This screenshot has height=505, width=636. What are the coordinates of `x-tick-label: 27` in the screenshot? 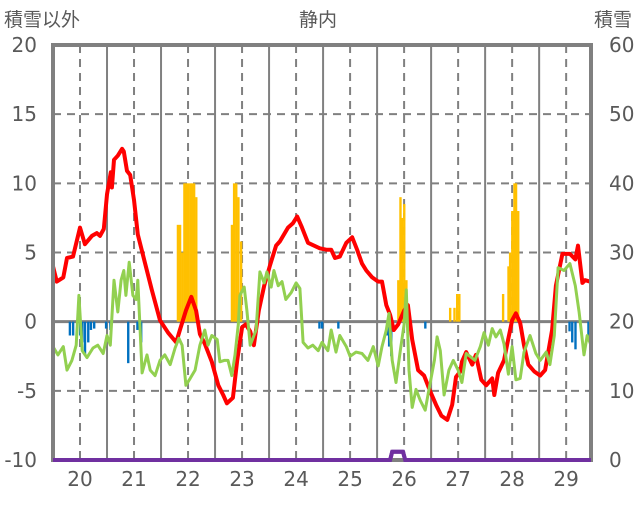 It's located at (457, 479).